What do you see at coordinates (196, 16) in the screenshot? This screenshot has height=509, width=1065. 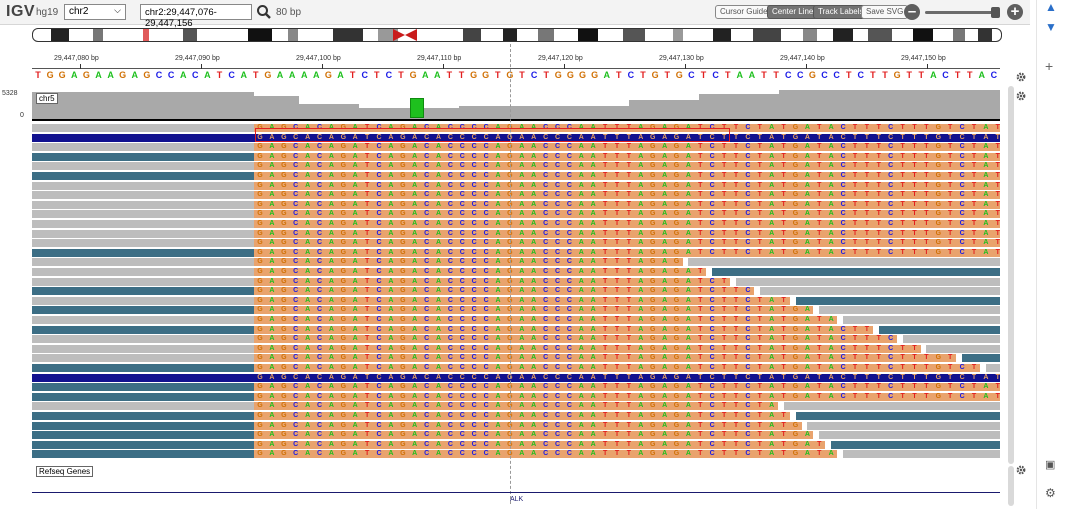 I see `locus-input: chr2:29,447,076-29,447,156` at bounding box center [196, 16].